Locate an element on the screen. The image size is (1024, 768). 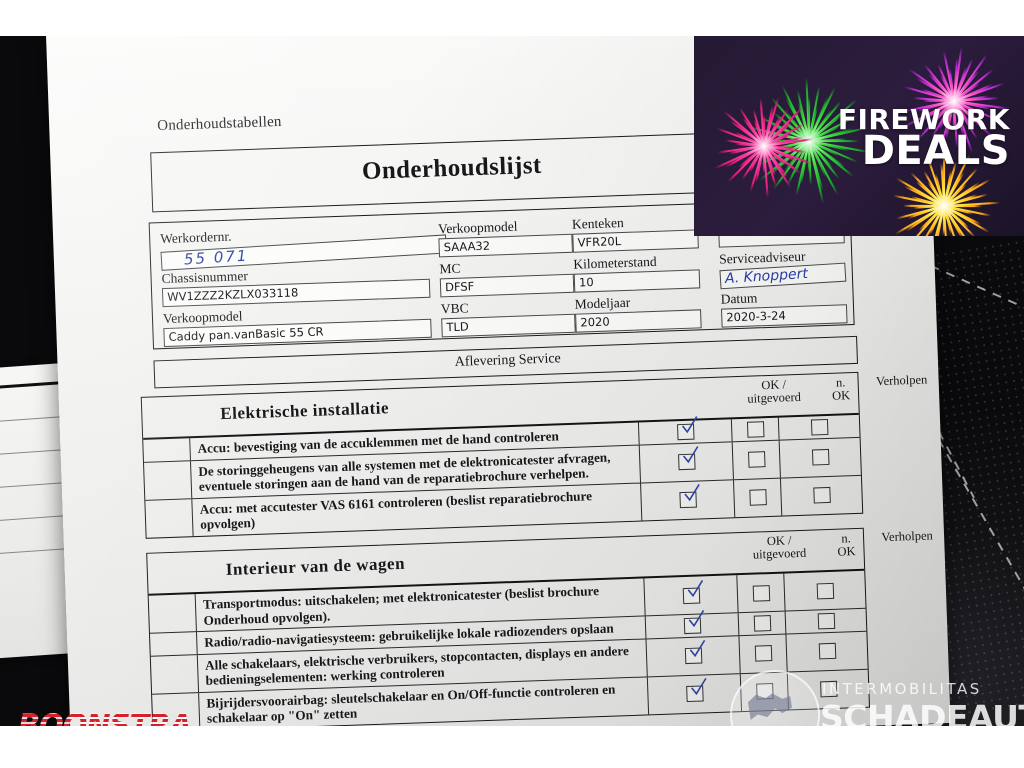
globe-icon is located at coordinates (775, 698).